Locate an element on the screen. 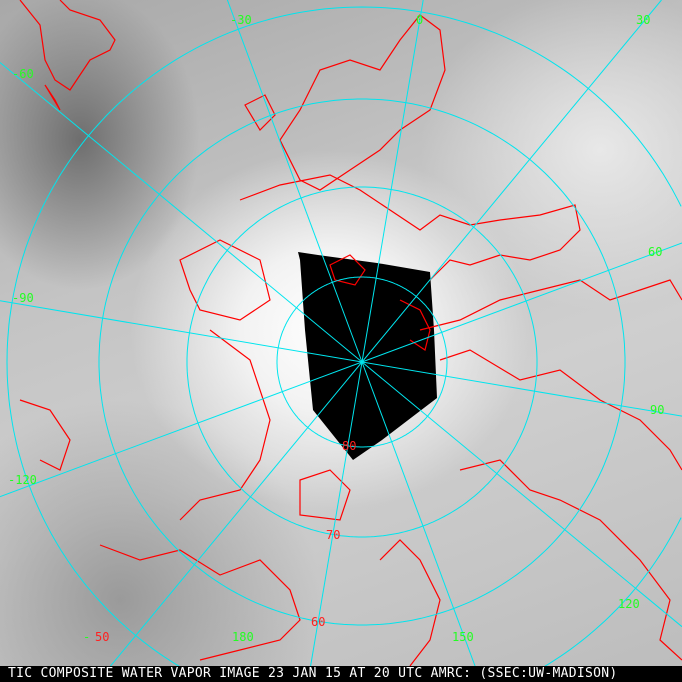 This screenshot has width=682, height=682. lon-label-minus-90: -90 is located at coordinates (23, 298).